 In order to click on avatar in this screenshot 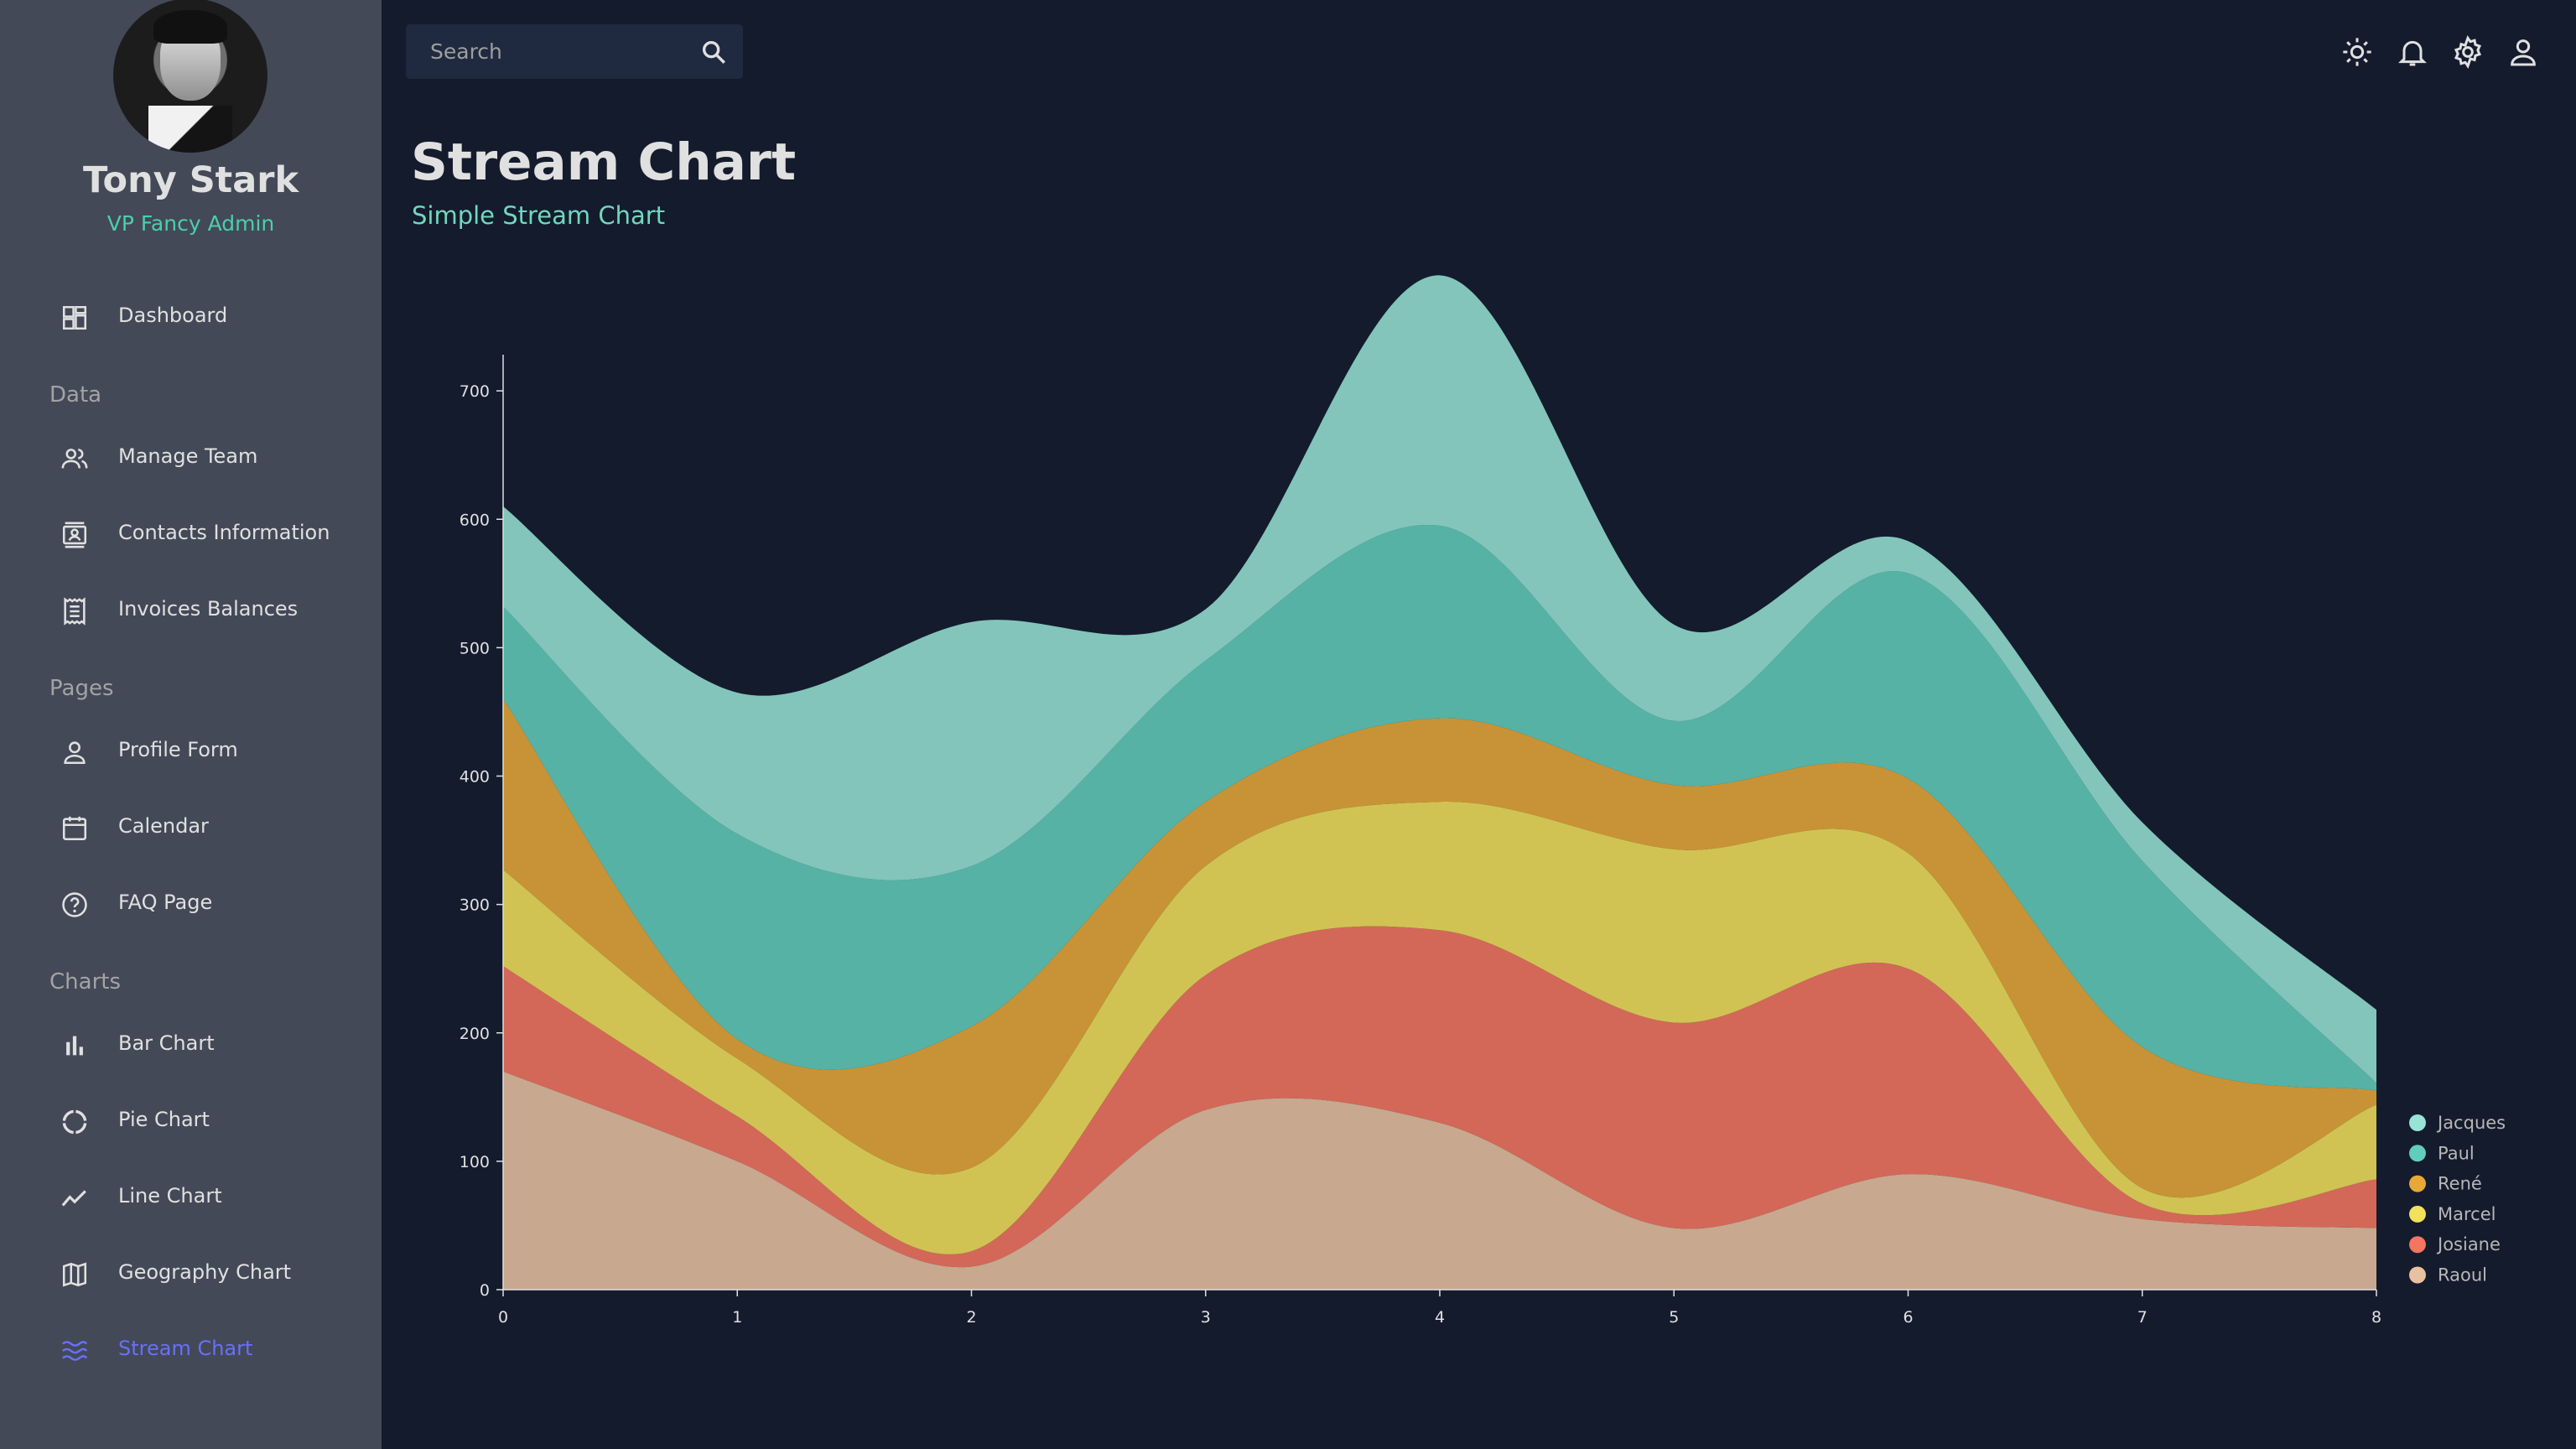, I will do `click(190, 76)`.